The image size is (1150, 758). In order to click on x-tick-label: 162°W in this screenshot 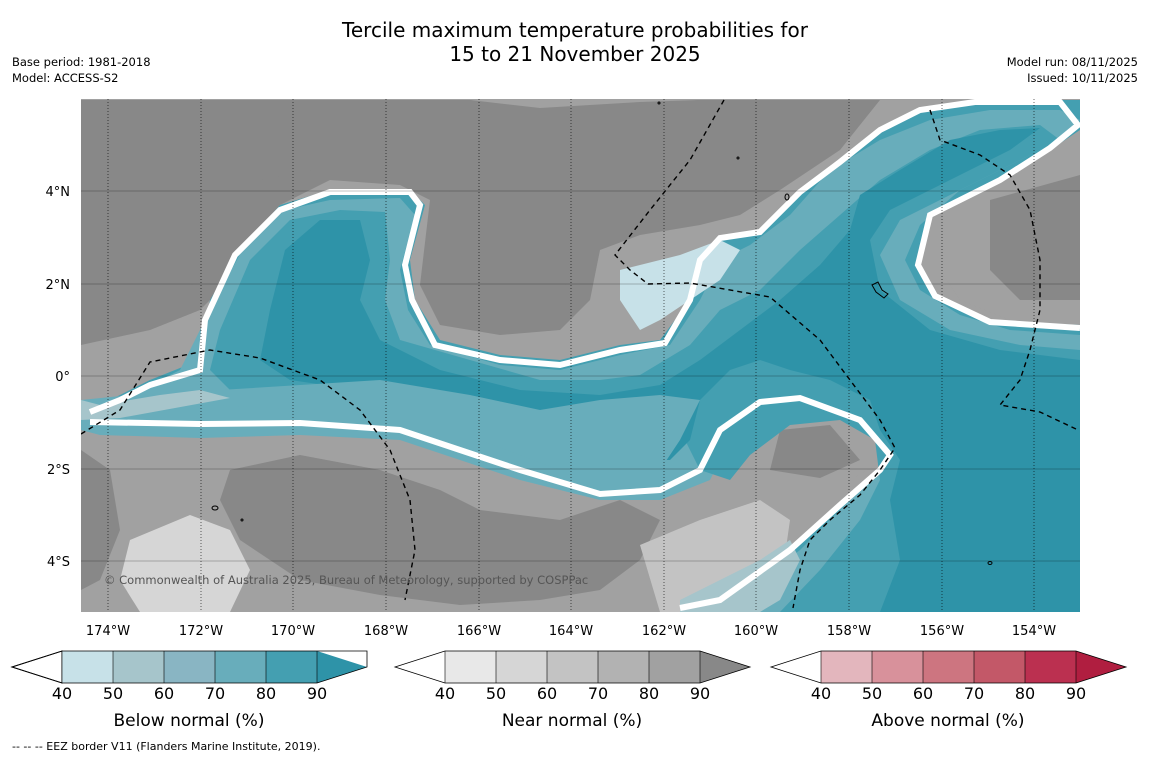, I will do `click(664, 631)`.